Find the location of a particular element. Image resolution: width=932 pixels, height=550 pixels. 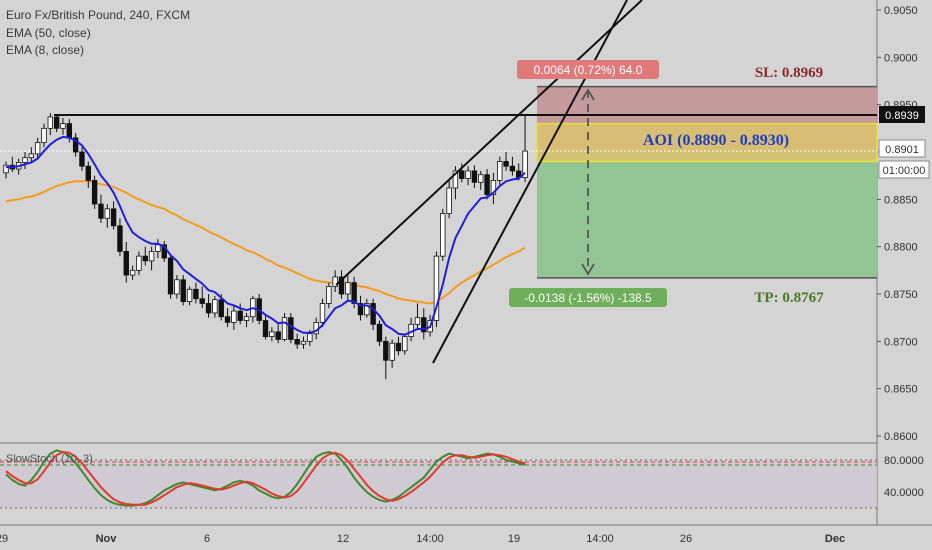

high-price-badge-text: 0.8939 is located at coordinates (902, 116).